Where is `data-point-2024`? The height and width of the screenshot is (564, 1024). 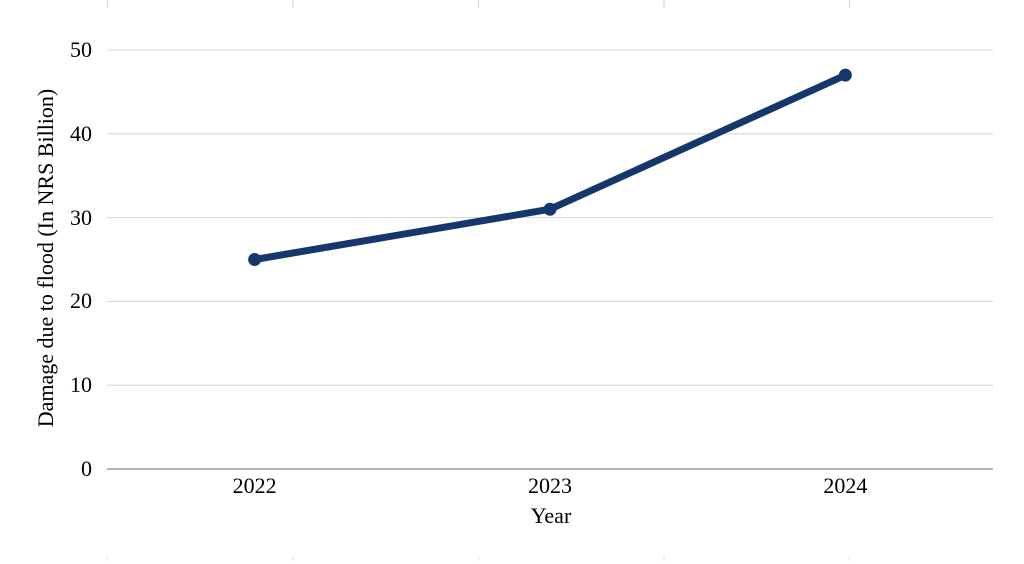 data-point-2024 is located at coordinates (845, 75).